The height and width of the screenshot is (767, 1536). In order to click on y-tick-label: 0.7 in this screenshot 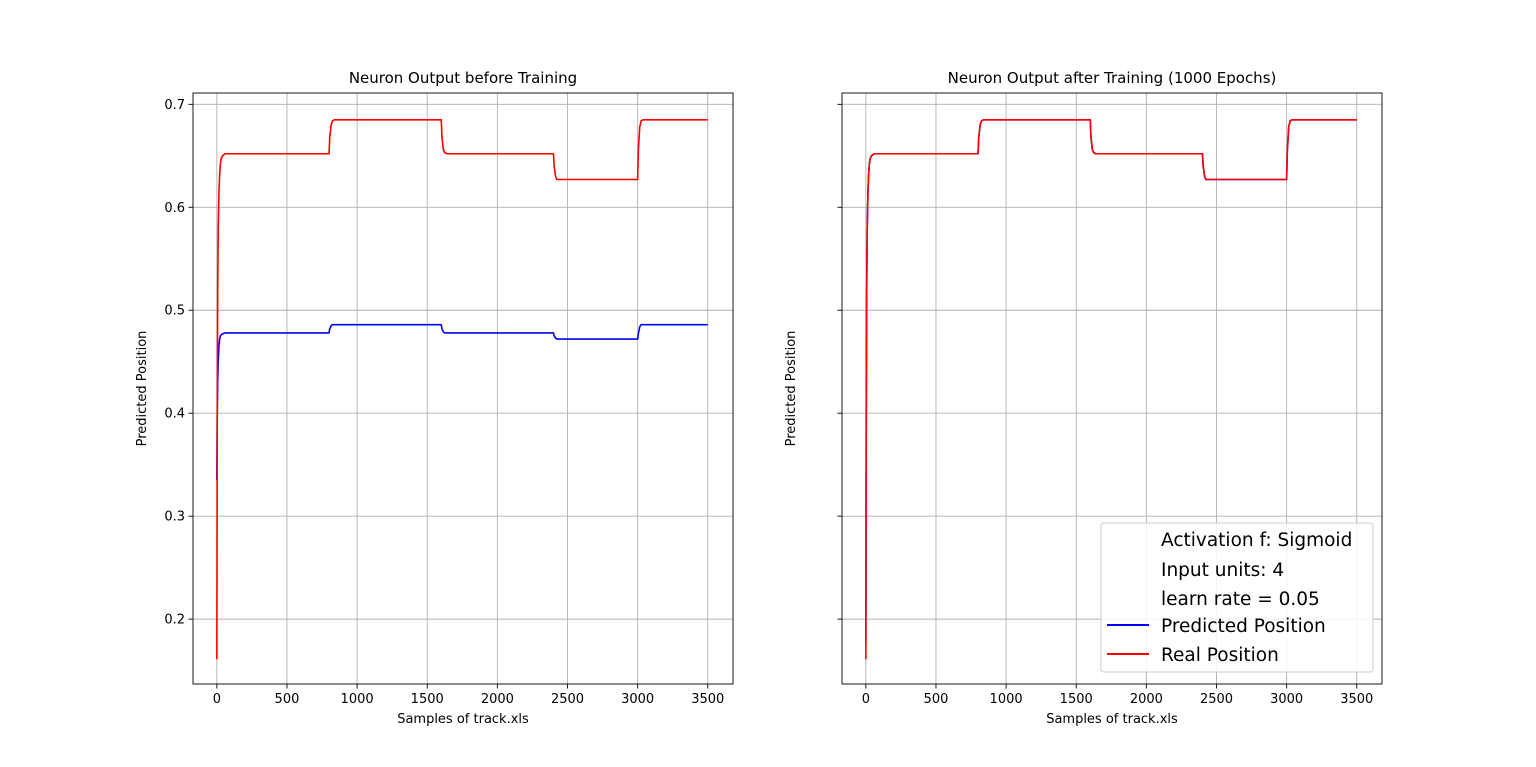, I will do `click(174, 105)`.